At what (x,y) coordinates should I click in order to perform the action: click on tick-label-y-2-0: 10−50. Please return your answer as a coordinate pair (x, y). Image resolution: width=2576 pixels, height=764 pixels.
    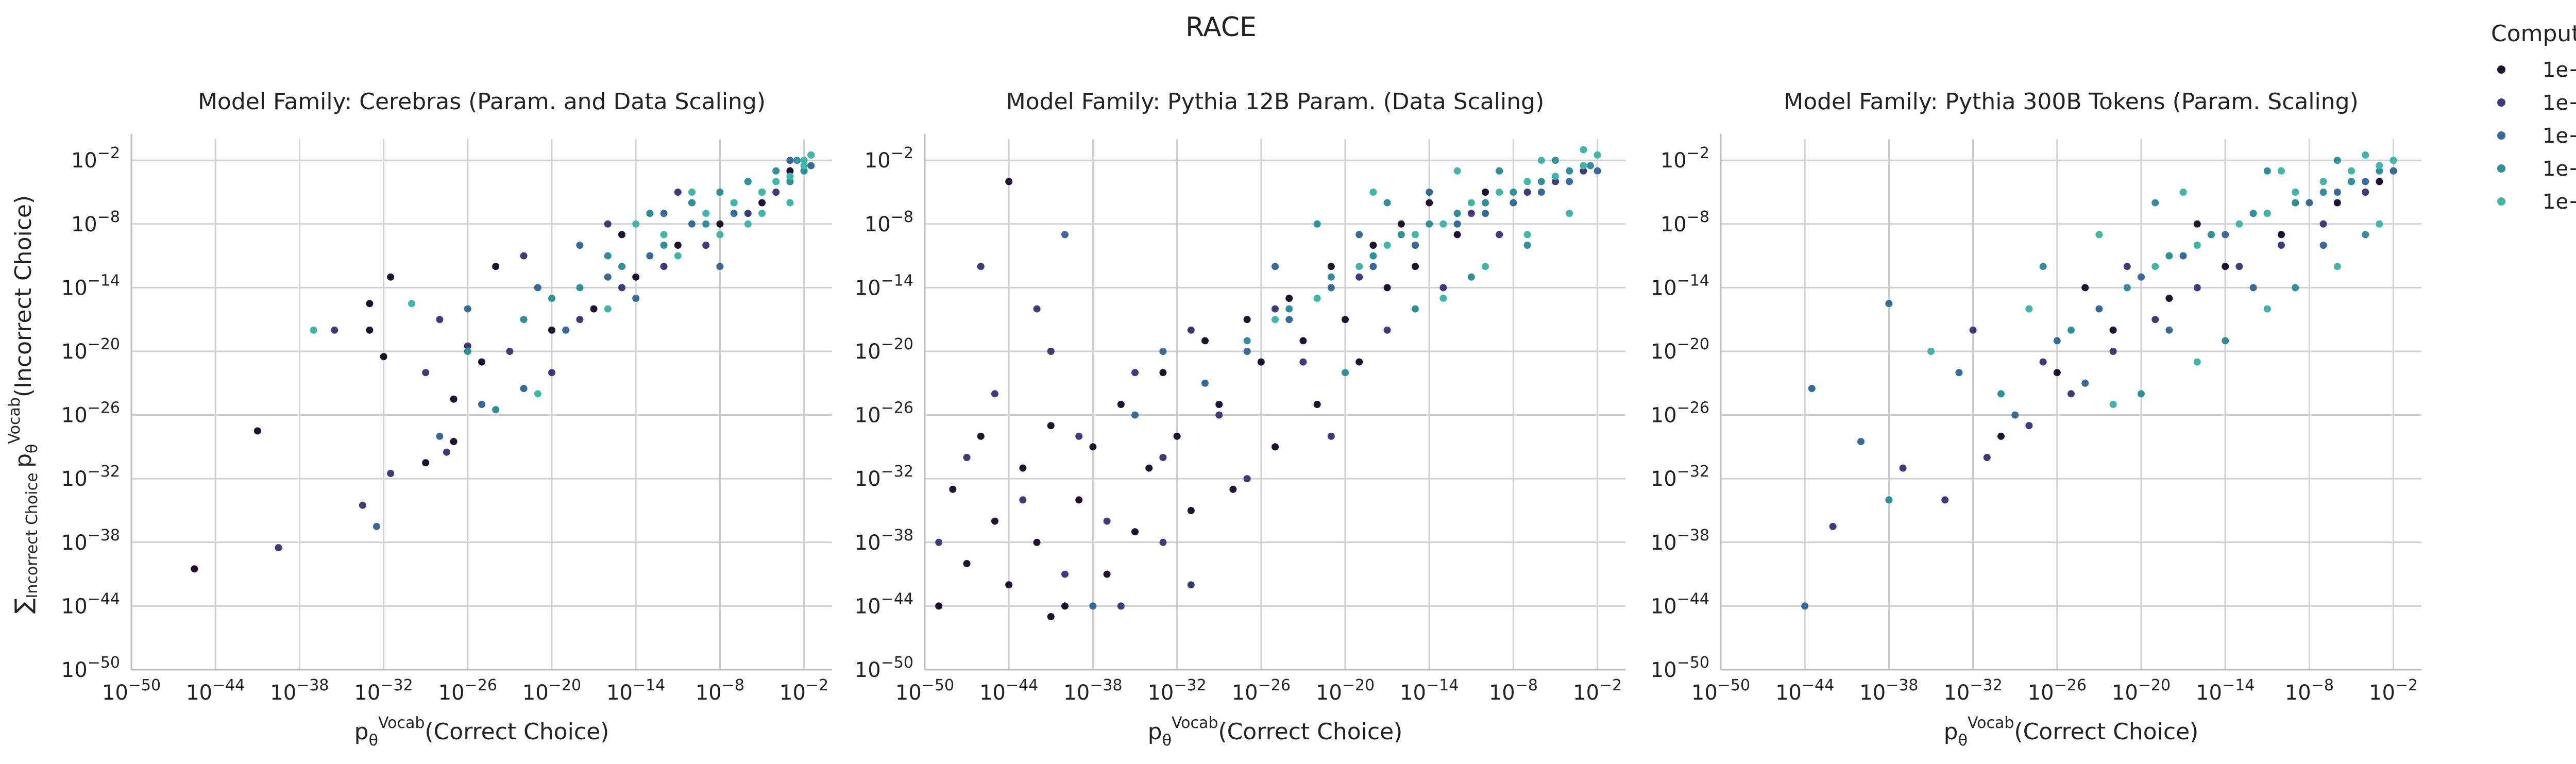
    Looking at the image, I should click on (1680, 668).